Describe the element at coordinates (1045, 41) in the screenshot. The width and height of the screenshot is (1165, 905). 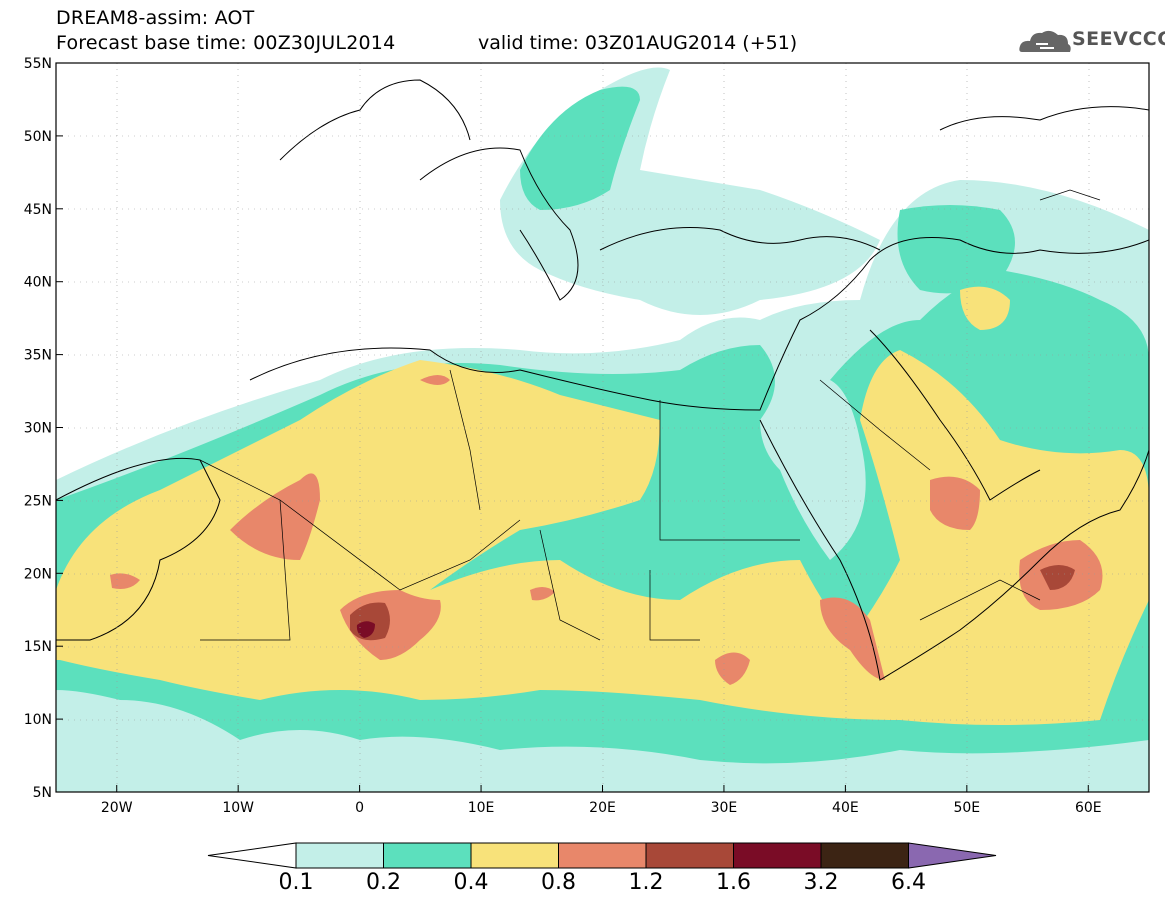
I see `cloud-logo-icon` at that location.